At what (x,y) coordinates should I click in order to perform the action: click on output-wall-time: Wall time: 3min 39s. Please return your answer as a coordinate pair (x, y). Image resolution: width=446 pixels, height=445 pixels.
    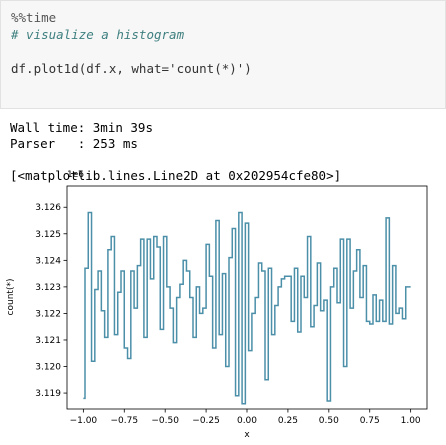
    Looking at the image, I should click on (81, 127).